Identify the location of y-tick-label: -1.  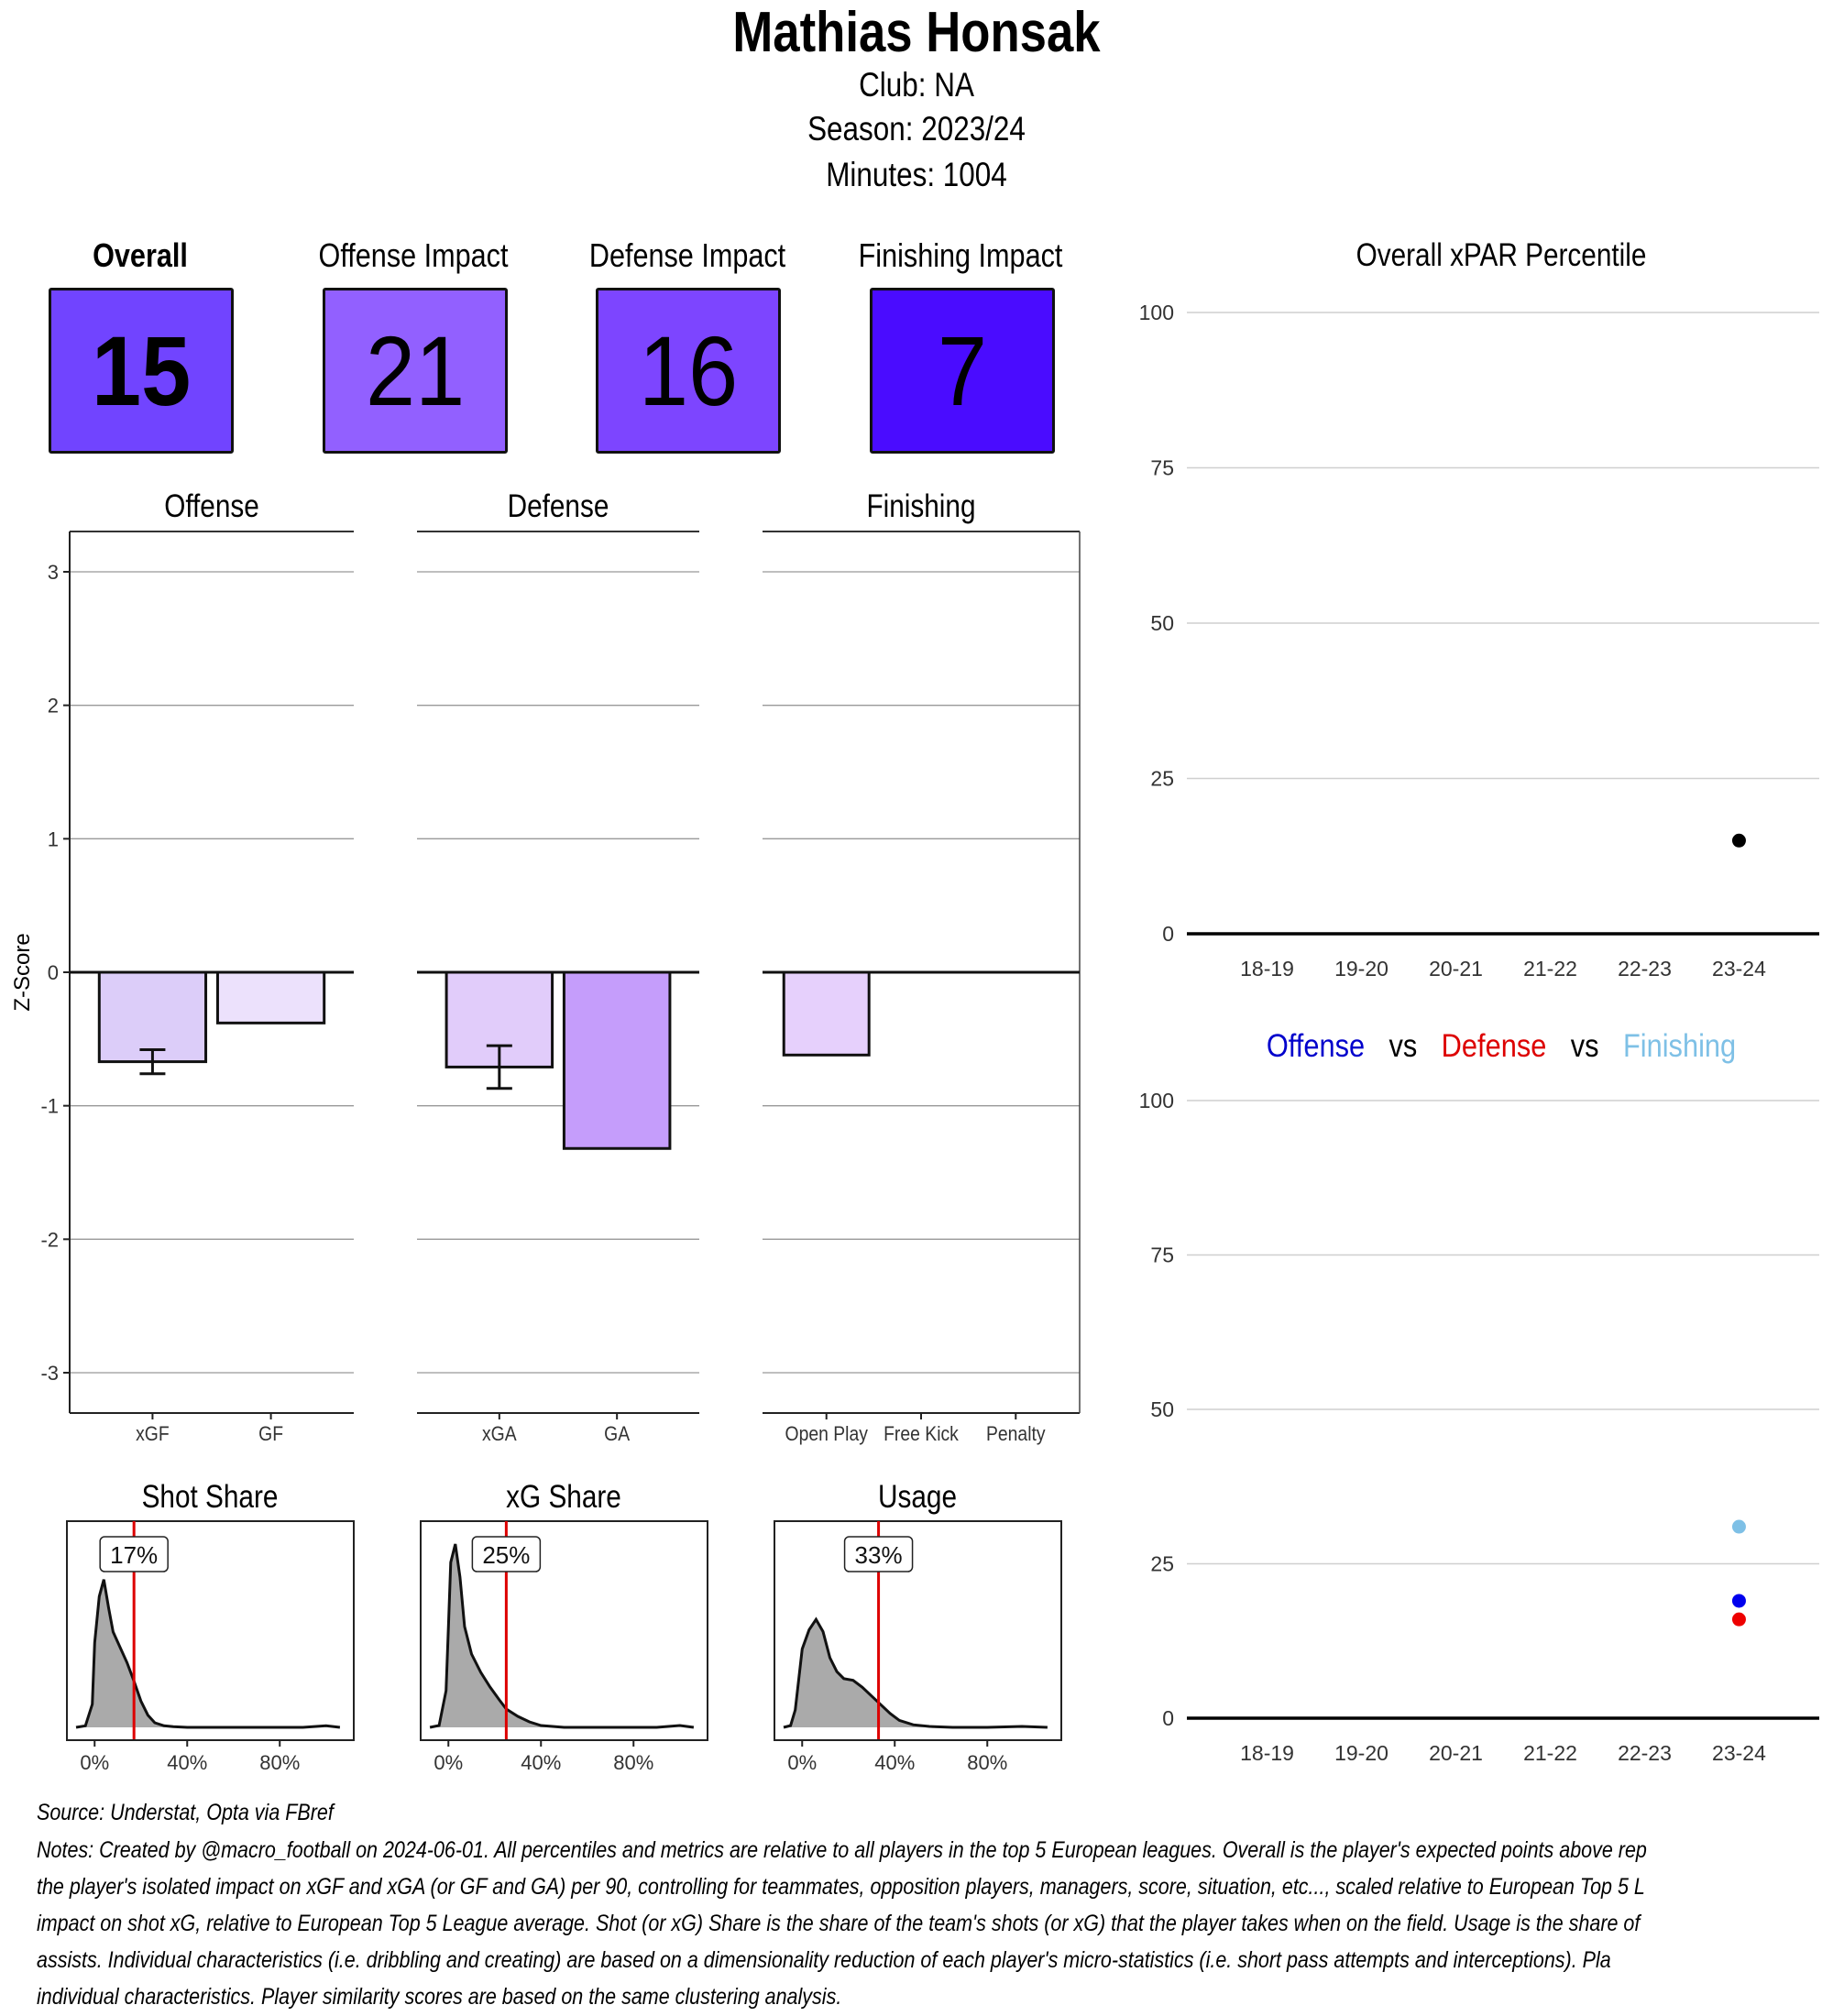
(49, 1106).